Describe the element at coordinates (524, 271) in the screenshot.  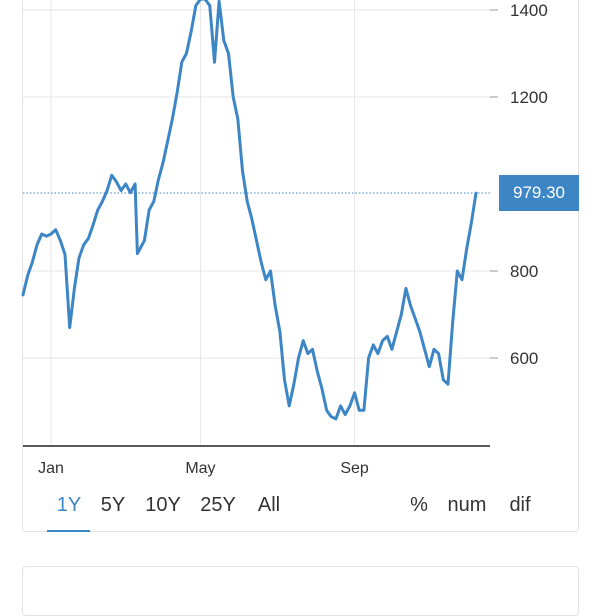
I see `y-tick-label: 800` at that location.